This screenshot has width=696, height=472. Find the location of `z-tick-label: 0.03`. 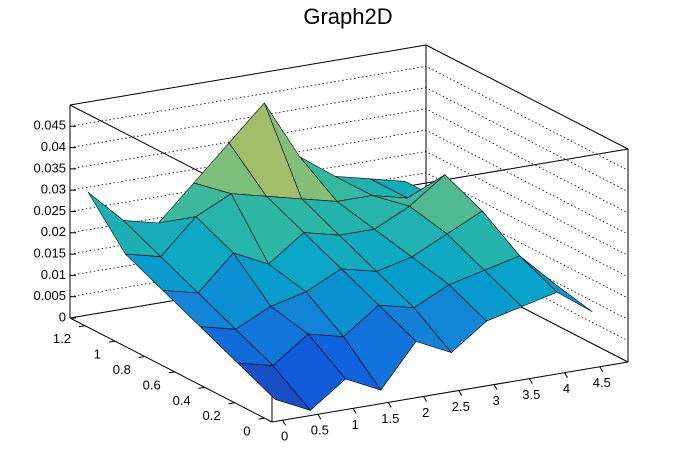

z-tick-label: 0.03 is located at coordinates (53, 189).